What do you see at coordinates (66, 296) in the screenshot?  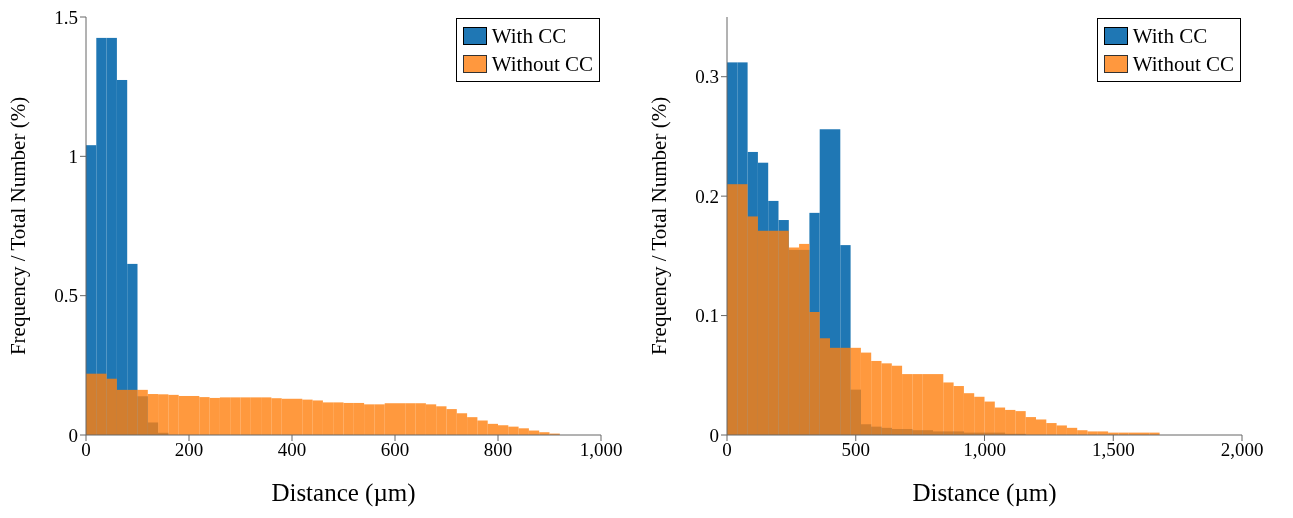 I see `y-tick-label: 0.5` at bounding box center [66, 296].